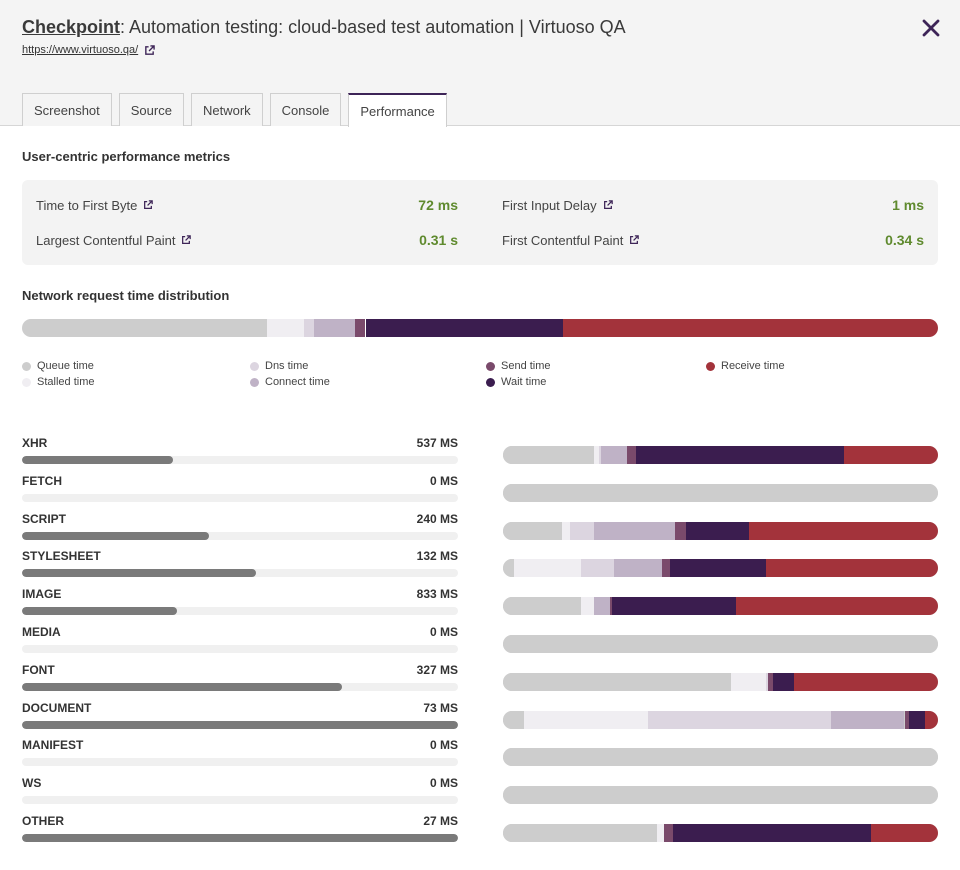 This screenshot has width=960, height=870. Describe the element at coordinates (247, 240) in the screenshot. I see `metric-lcp: Largest Contentful Paint 0.31 s` at that location.